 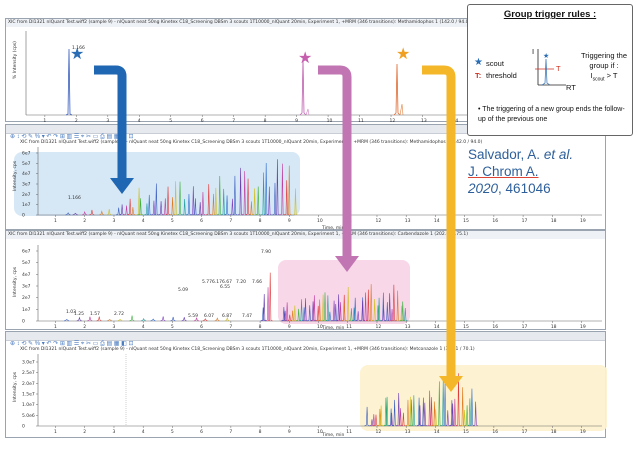 What do you see at coordinates (478, 75) in the screenshot?
I see `legend-threshold-marker: T:` at bounding box center [478, 75].